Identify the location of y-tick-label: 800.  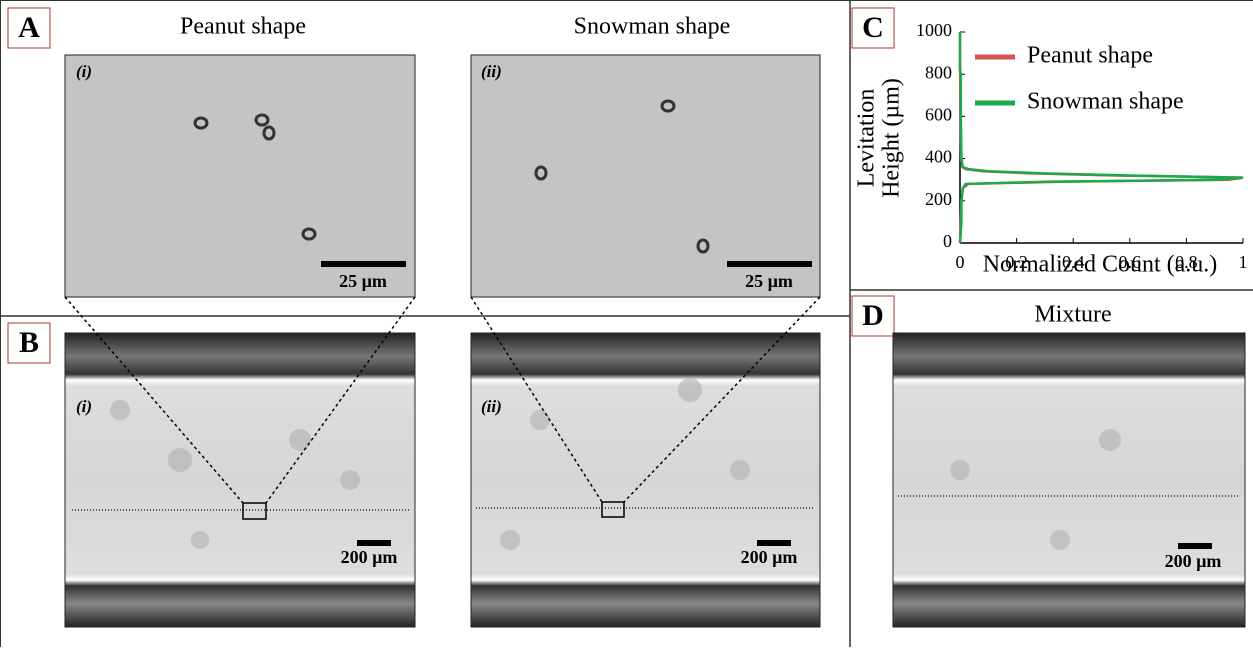
(938, 72).